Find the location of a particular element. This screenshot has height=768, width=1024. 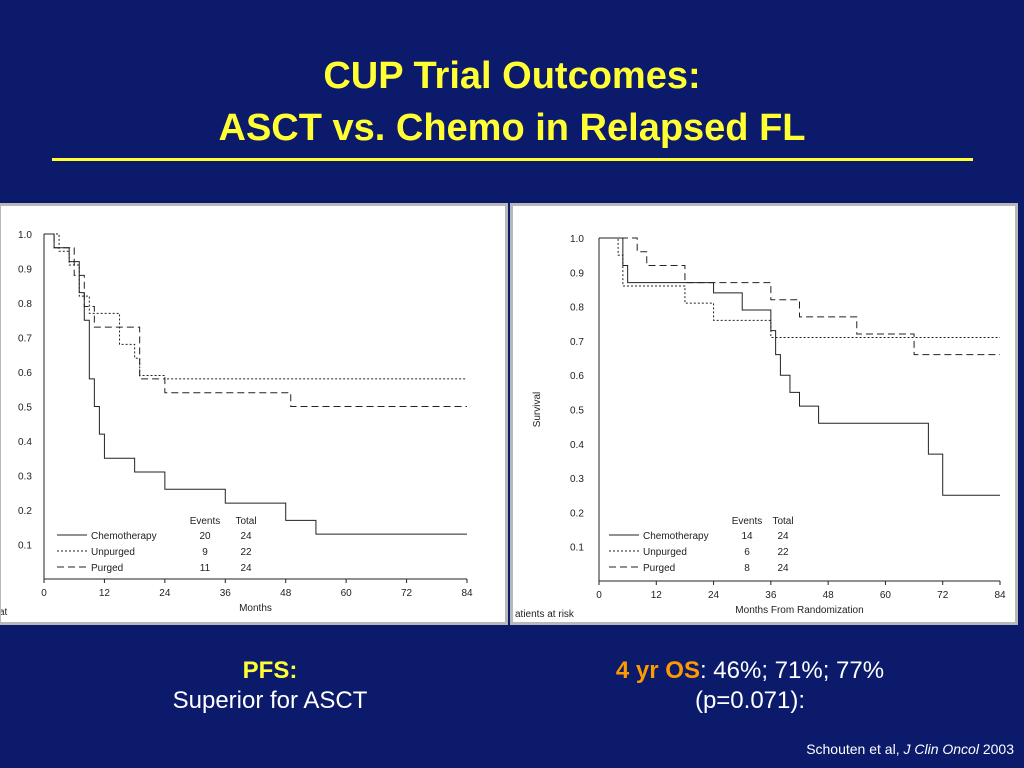

x-axis-label: Months is located at coordinates (255, 608).